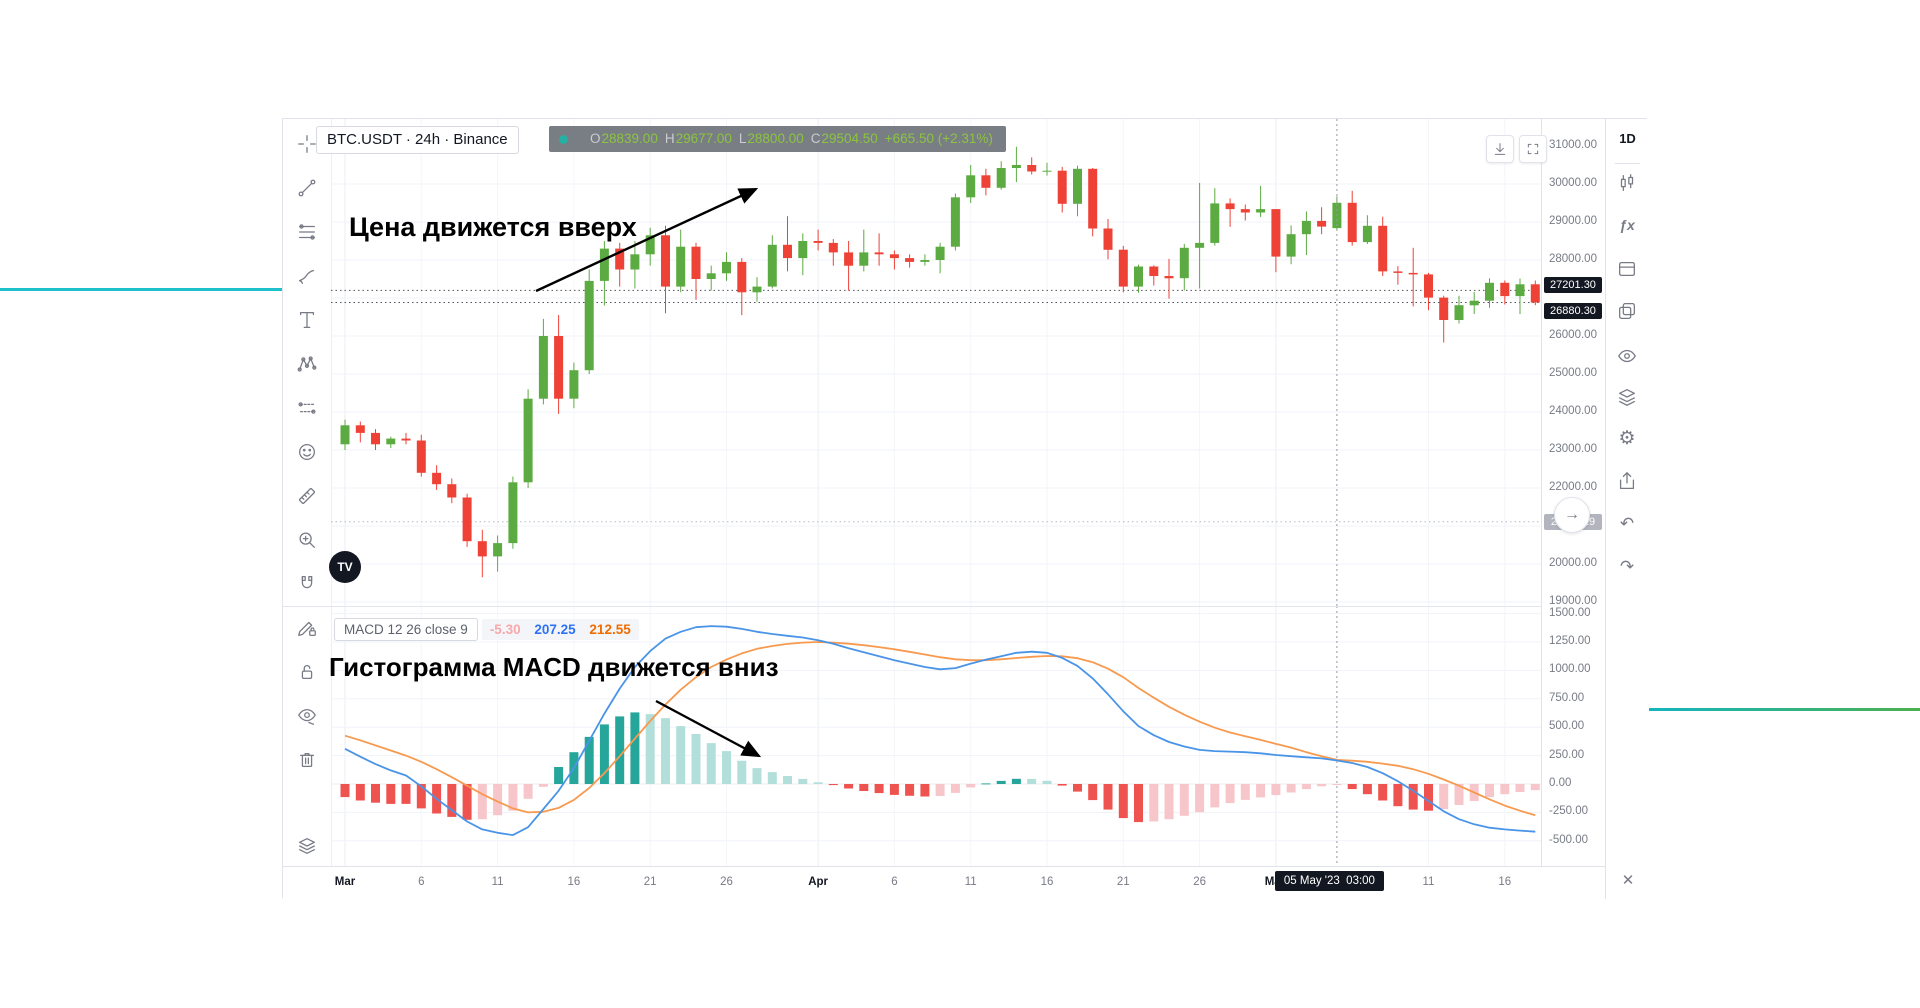  What do you see at coordinates (307, 628) in the screenshot?
I see `draw-lock-icon` at bounding box center [307, 628].